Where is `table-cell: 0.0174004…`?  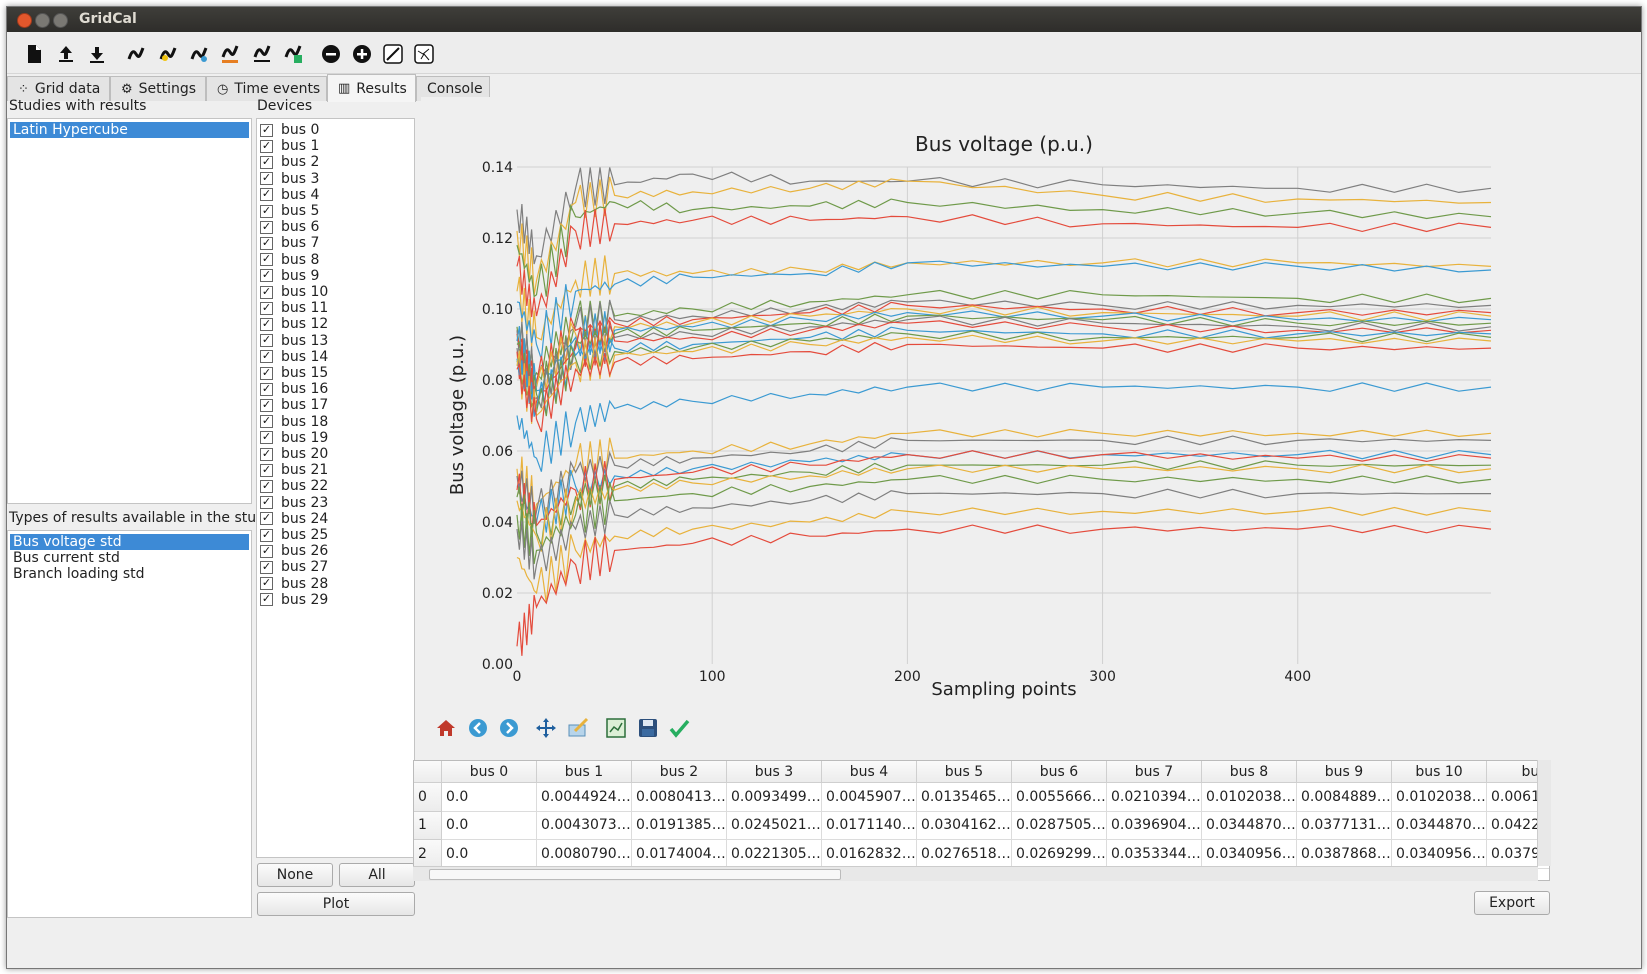
table-cell: 0.0174004… is located at coordinates (679, 854).